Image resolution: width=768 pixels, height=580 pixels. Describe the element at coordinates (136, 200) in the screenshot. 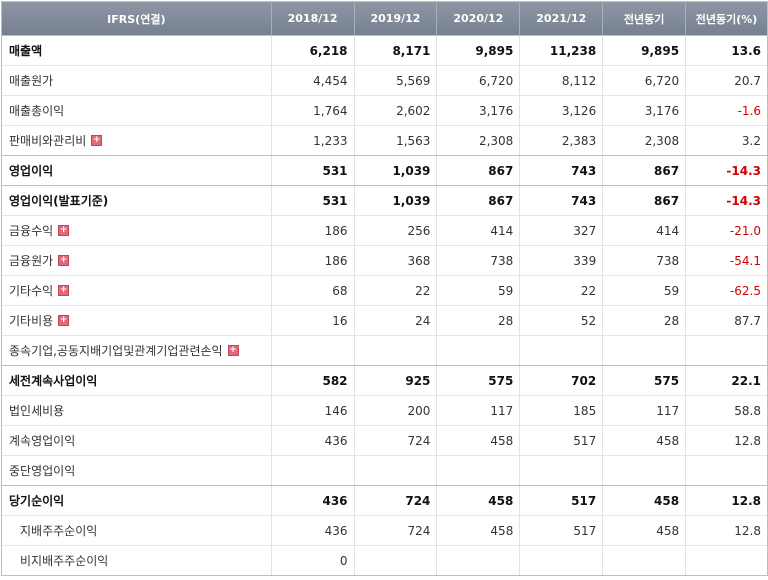

I see `row-label: 영업이익(발표기준)` at that location.